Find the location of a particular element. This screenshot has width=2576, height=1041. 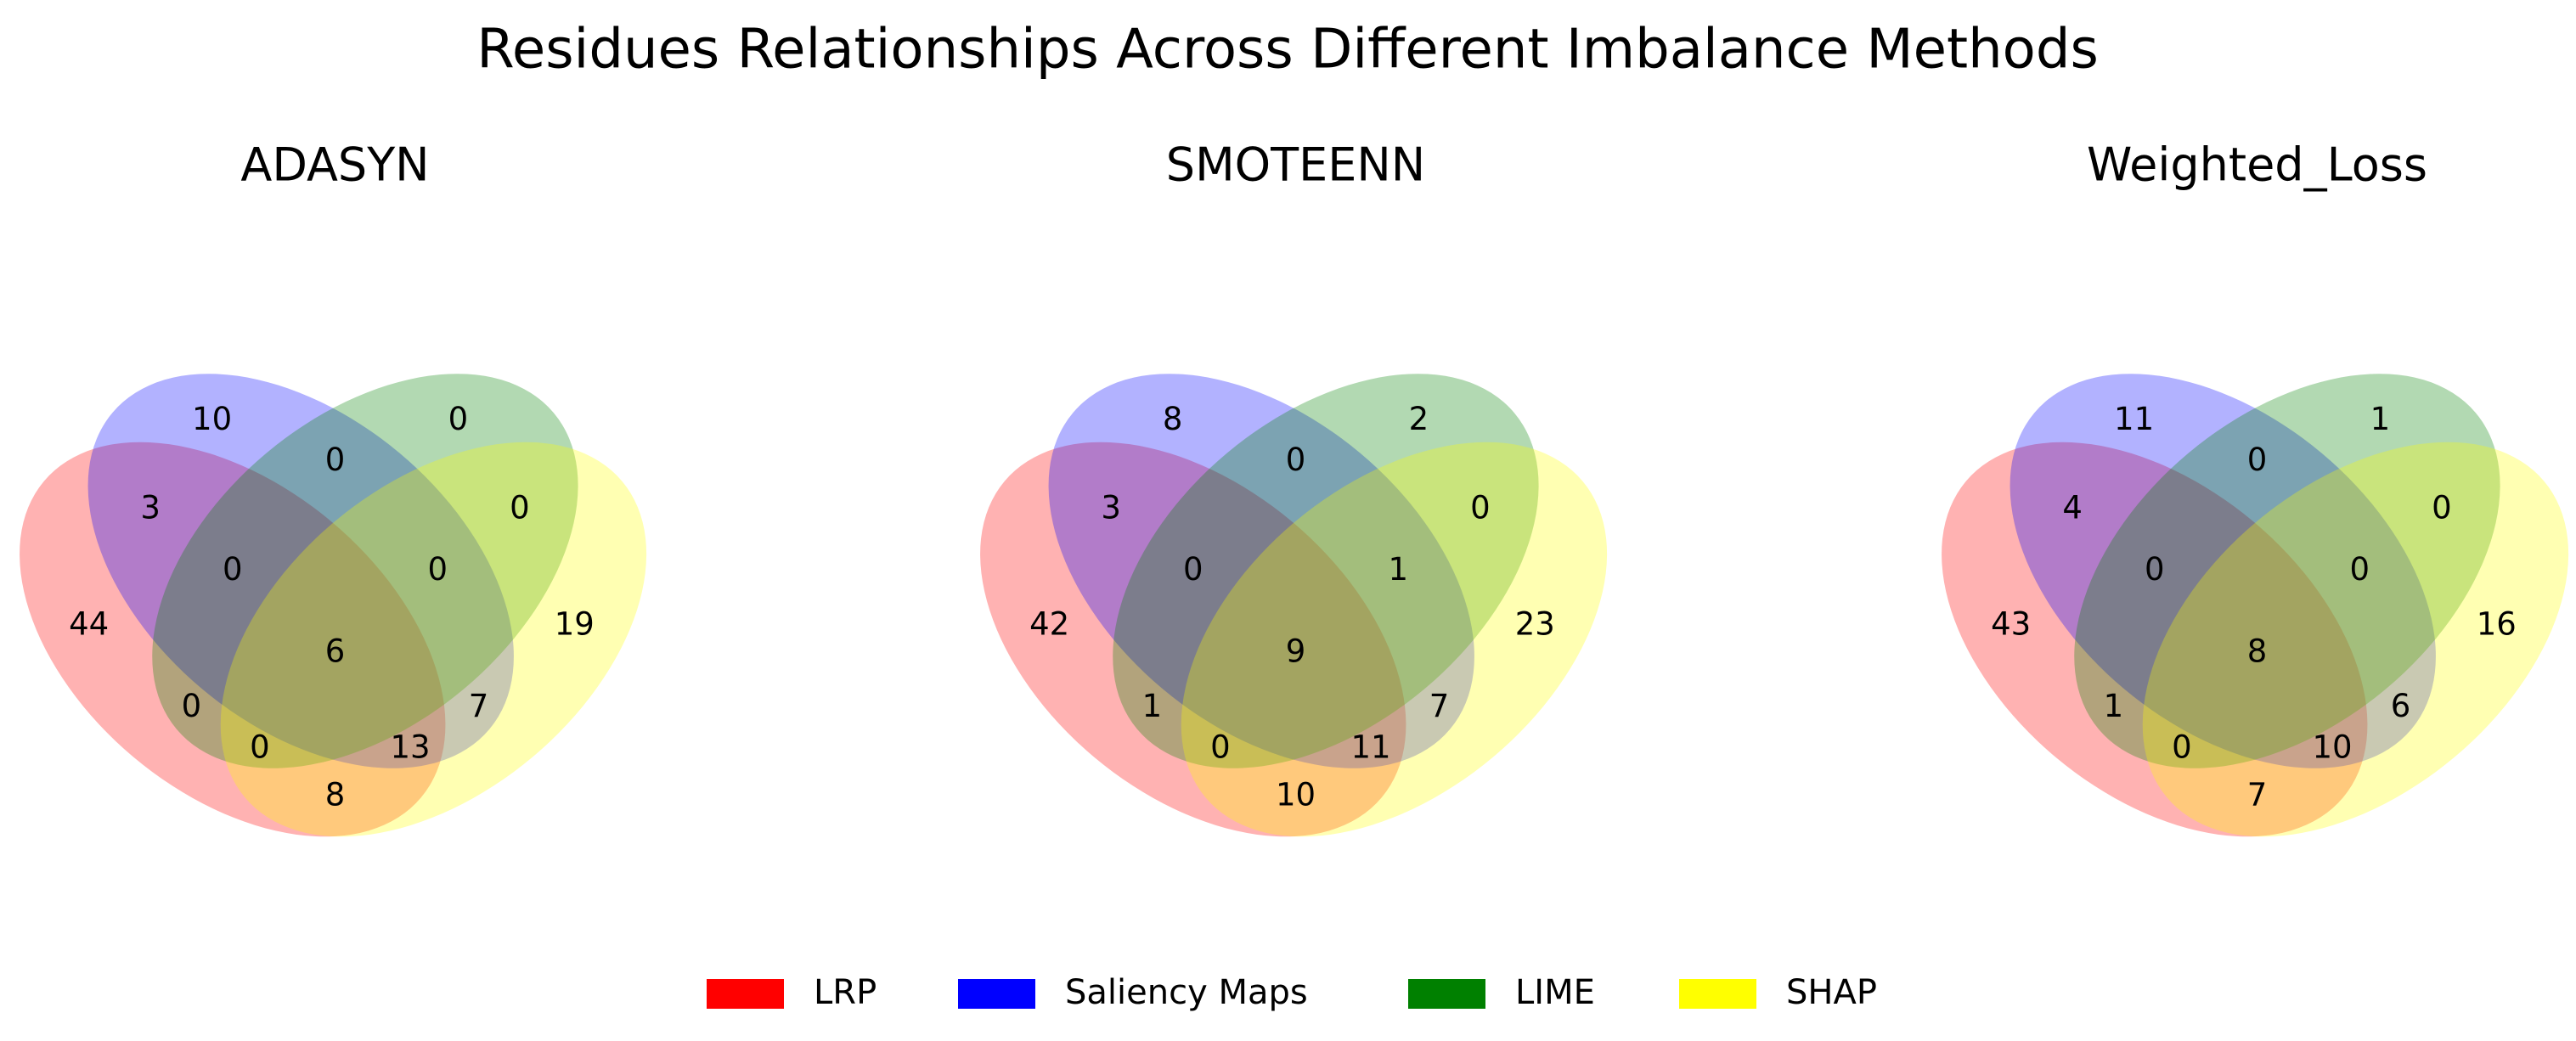

region-count: 13 is located at coordinates (411, 747).